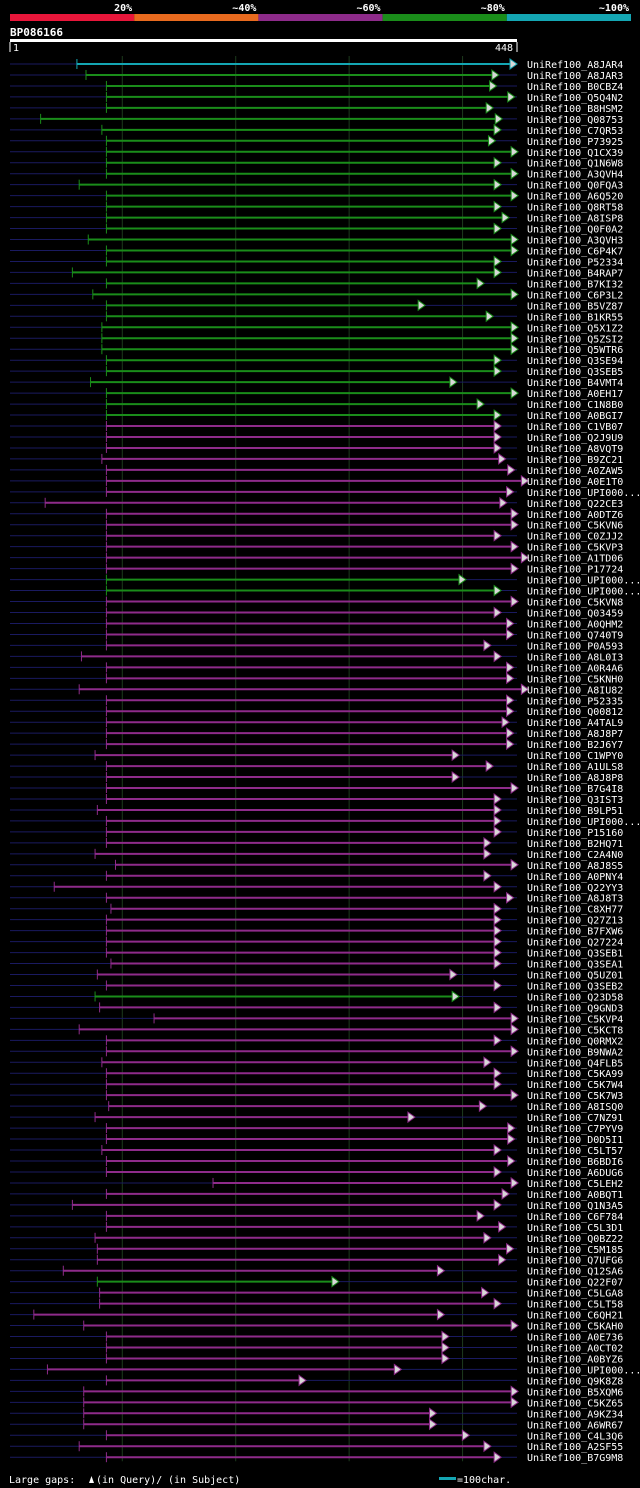 This screenshot has height=1488, width=640. What do you see at coordinates (575, 372) in the screenshot?
I see `hit-label: UniRef100_Q3SEB5` at bounding box center [575, 372].